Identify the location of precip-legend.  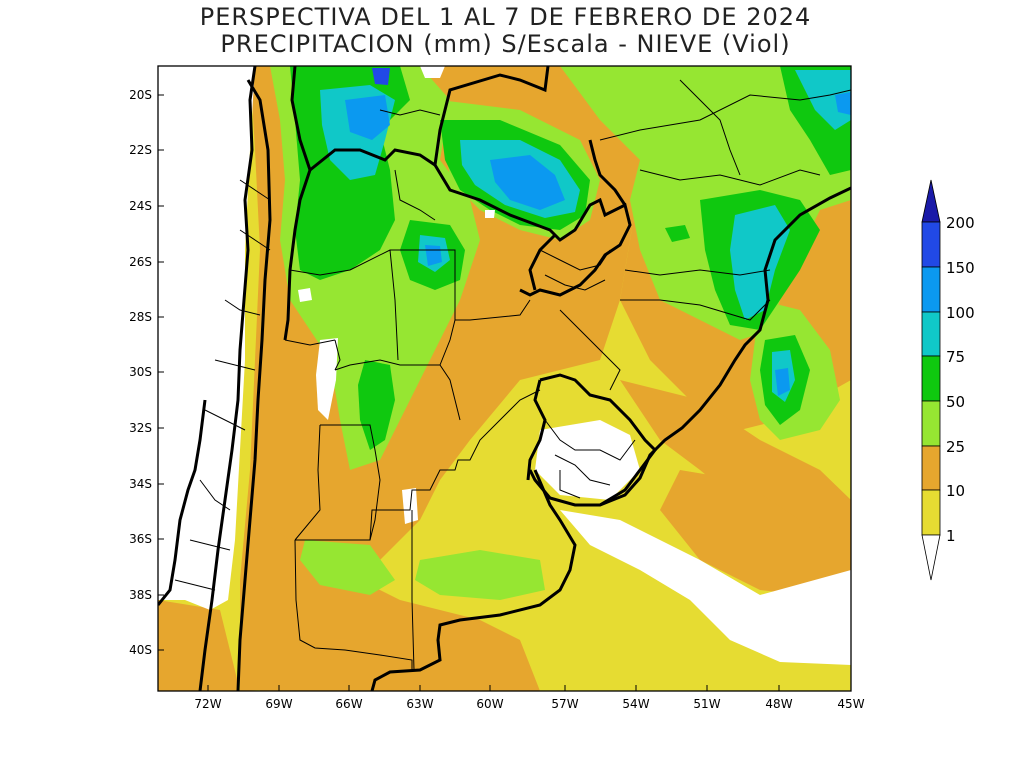
(931, 380).